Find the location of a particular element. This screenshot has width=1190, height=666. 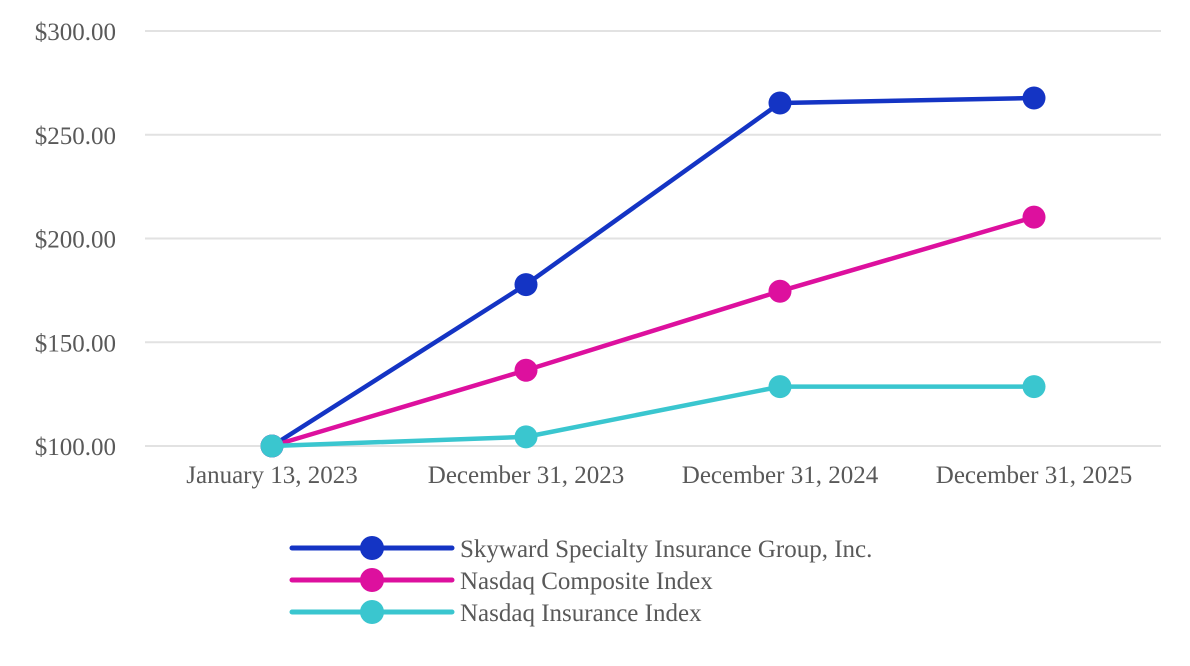

y-axis-labels: $100.00 $150.00 $200.00 $250.00 $300.00 is located at coordinates (75, 240).